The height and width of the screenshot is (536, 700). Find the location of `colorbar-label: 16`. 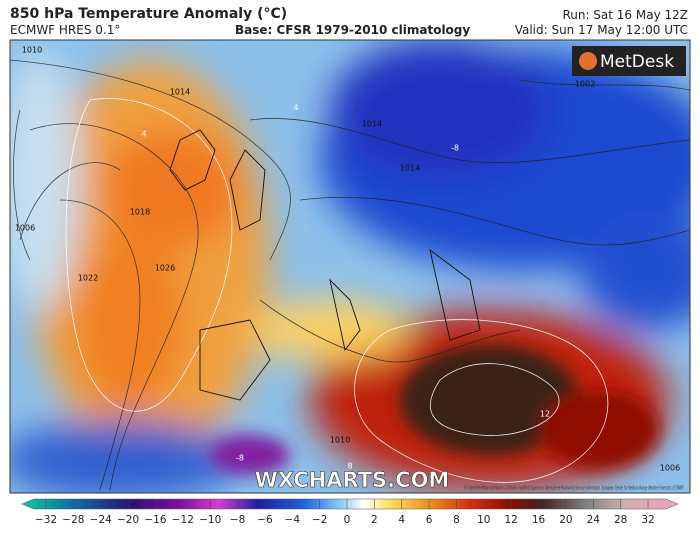

colorbar-label: 16 is located at coordinates (539, 520).